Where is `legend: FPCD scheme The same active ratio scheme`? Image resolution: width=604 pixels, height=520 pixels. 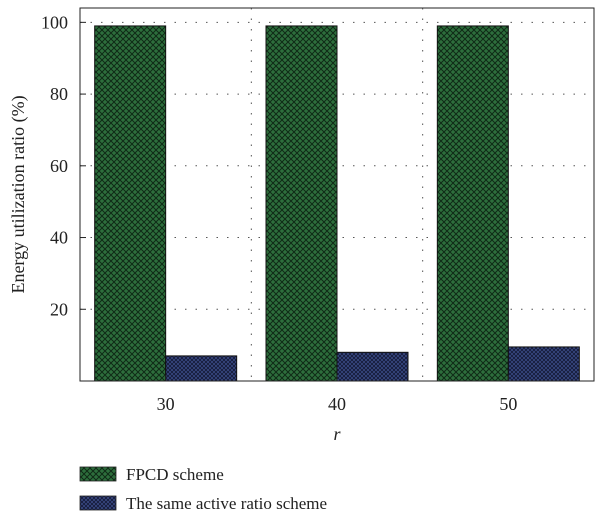 legend: FPCD scheme The same active ratio scheme is located at coordinates (203, 489).